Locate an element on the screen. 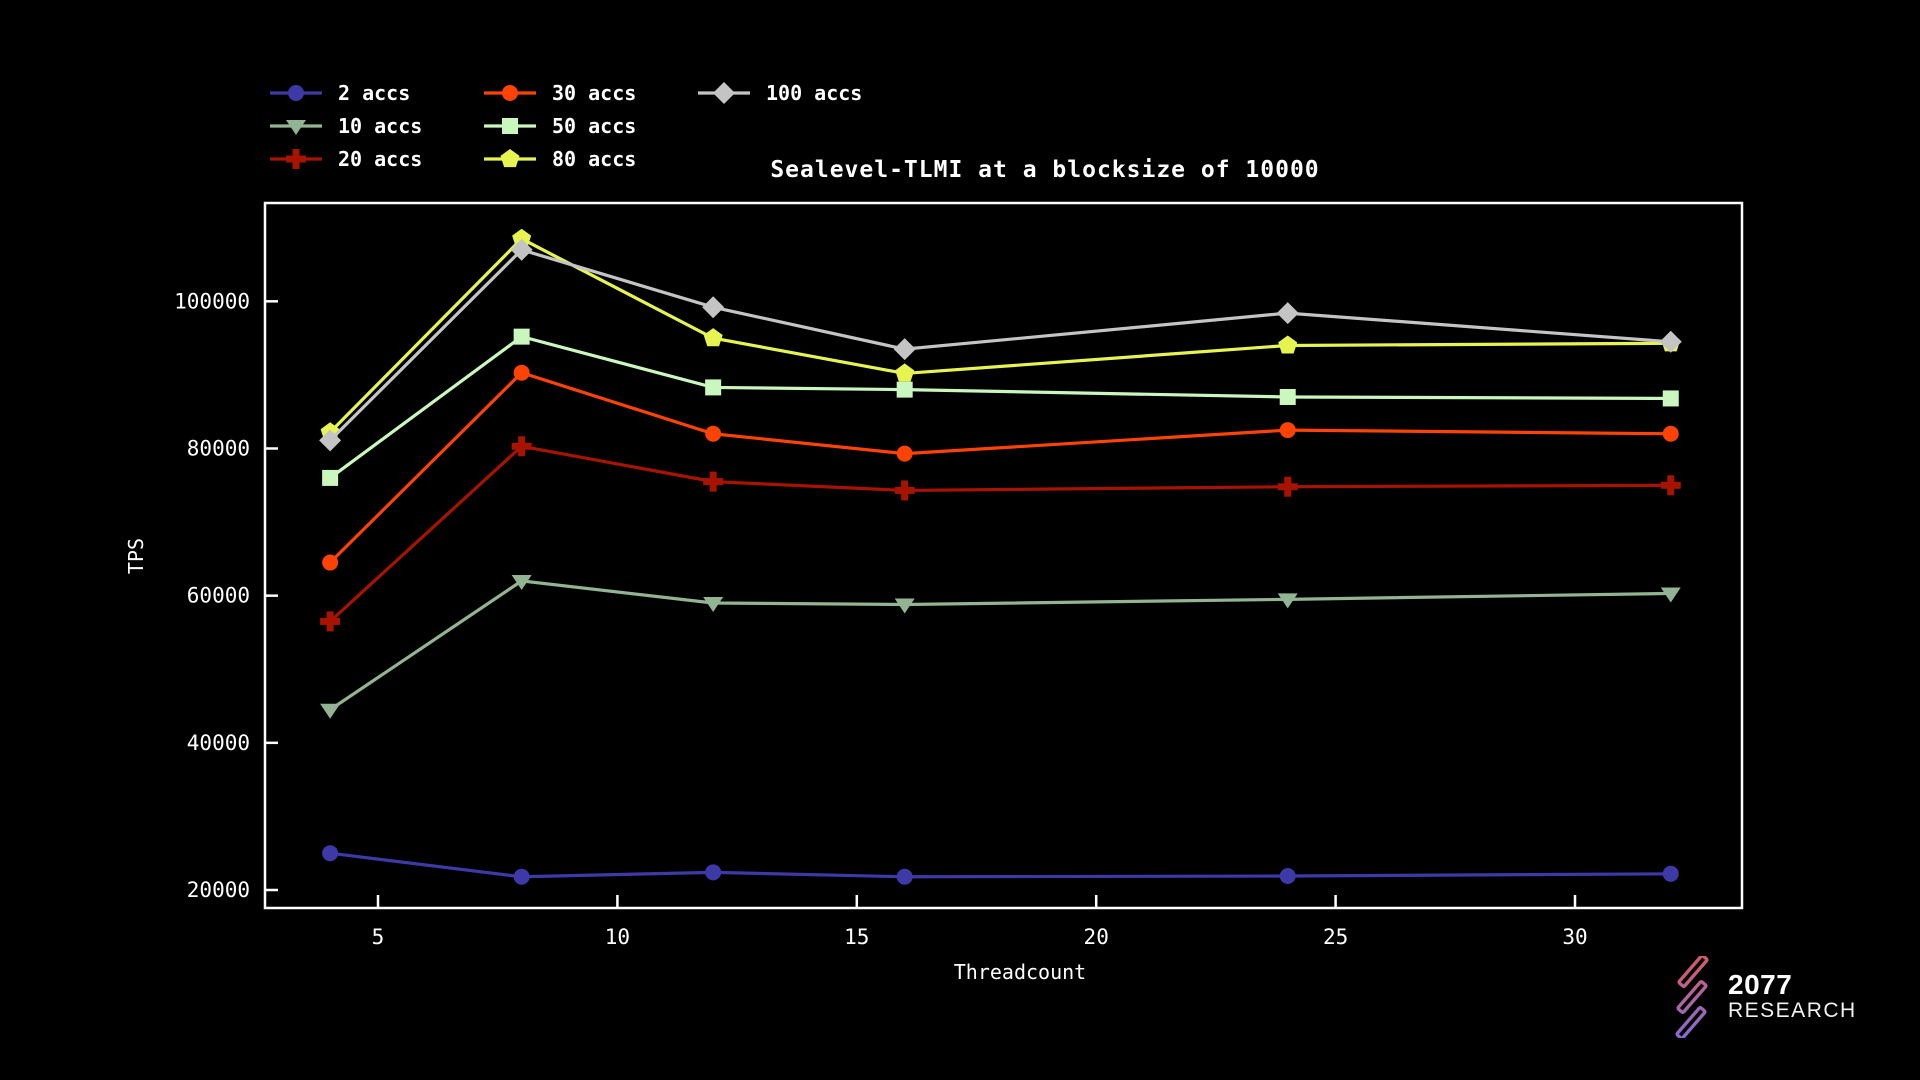 This screenshot has width=1920, height=1080. legend-column: 2 accs 10 accs 20 accs is located at coordinates (375, 125).